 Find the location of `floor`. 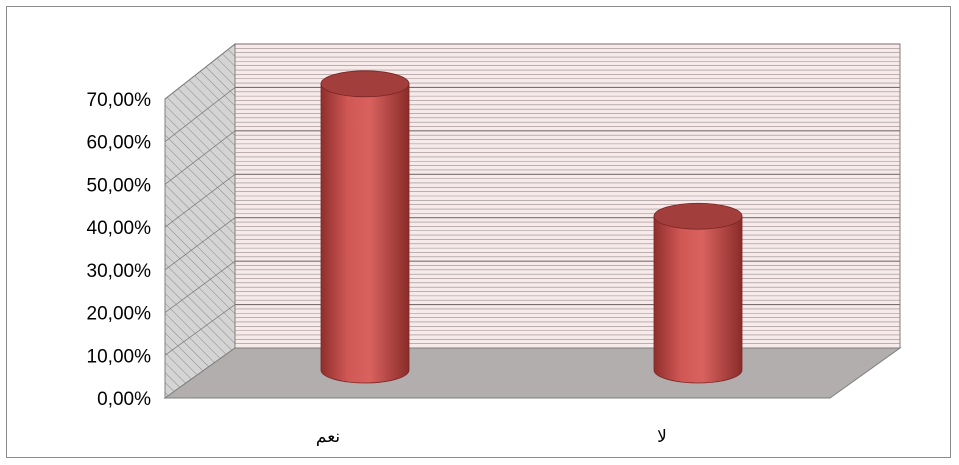

floor is located at coordinates (532, 373).